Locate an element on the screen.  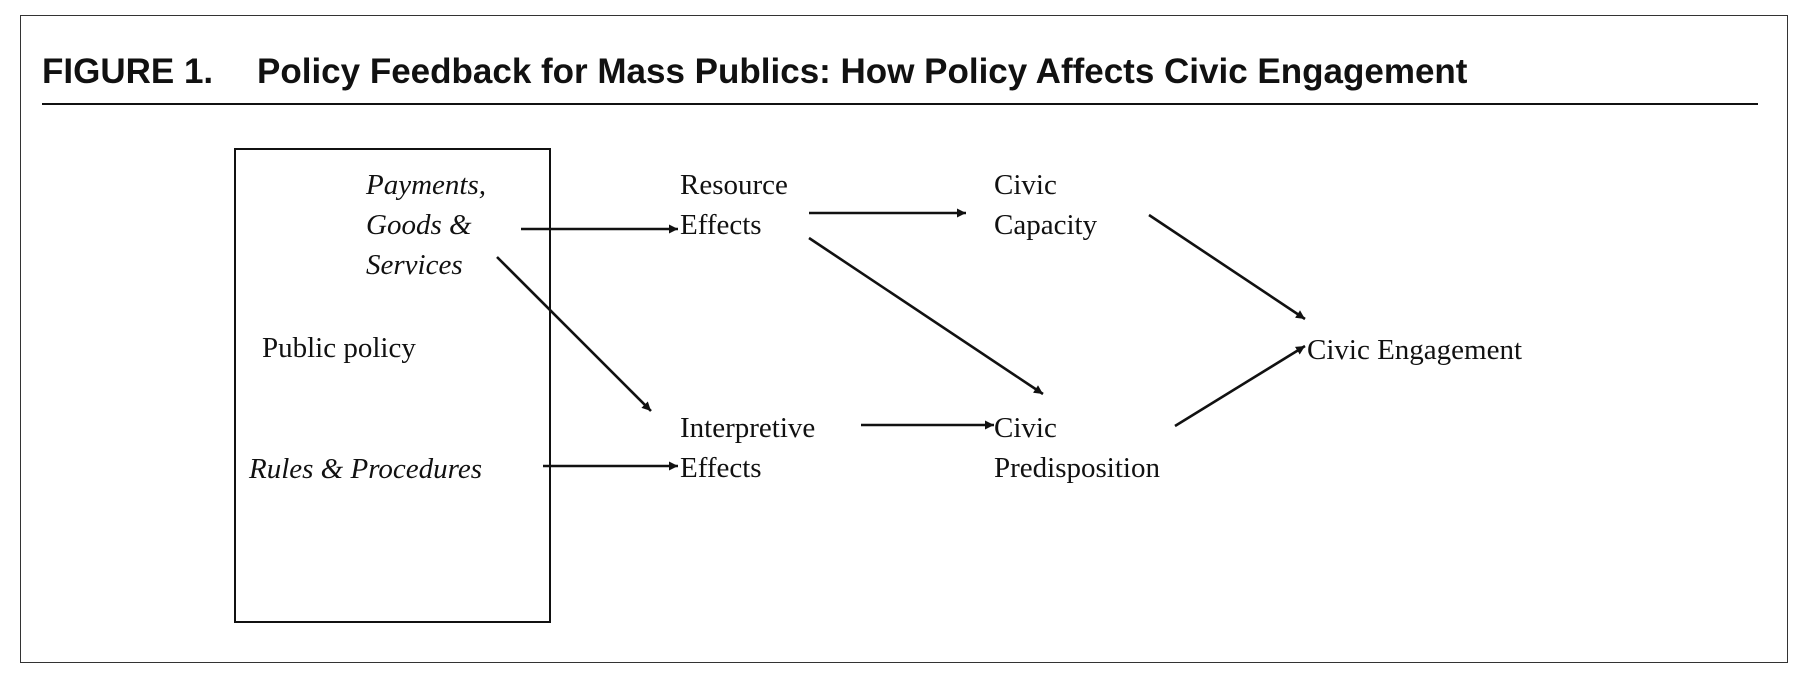
interpretive-effects-line-1: Interpretive is located at coordinates (748, 428).